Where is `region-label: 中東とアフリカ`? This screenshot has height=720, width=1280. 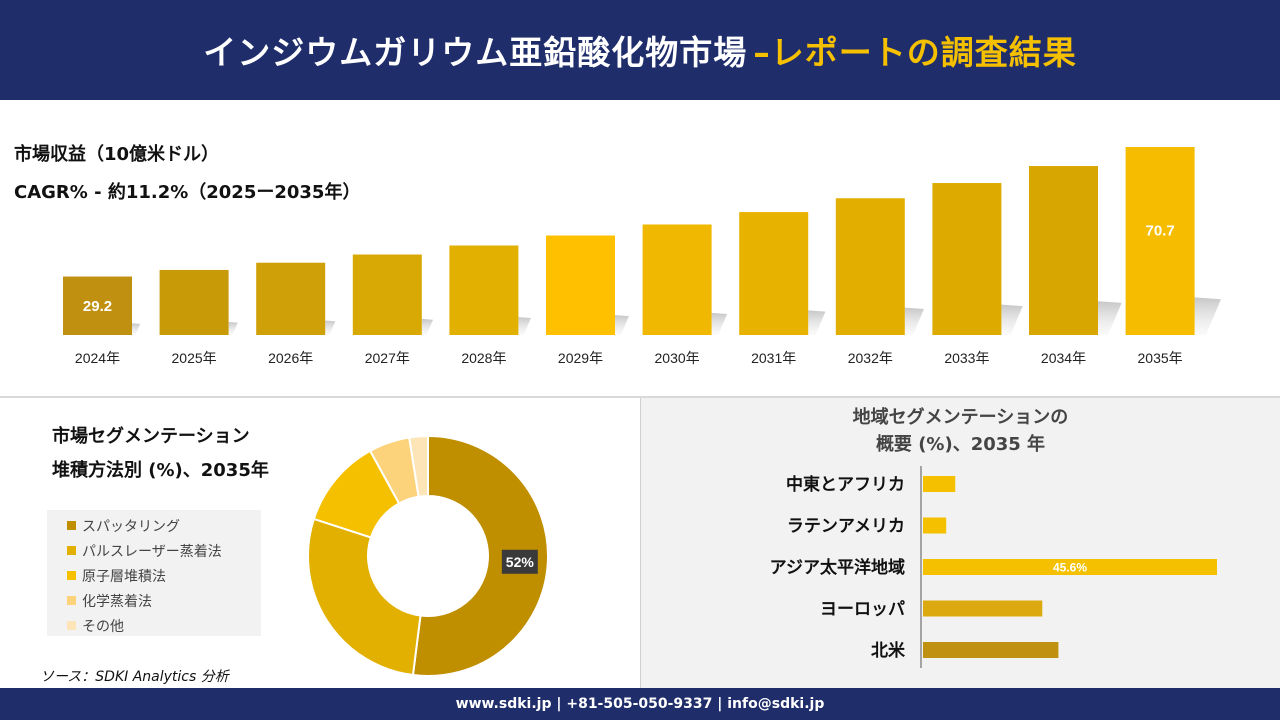
region-label: 中東とアフリカ is located at coordinates (845, 484).